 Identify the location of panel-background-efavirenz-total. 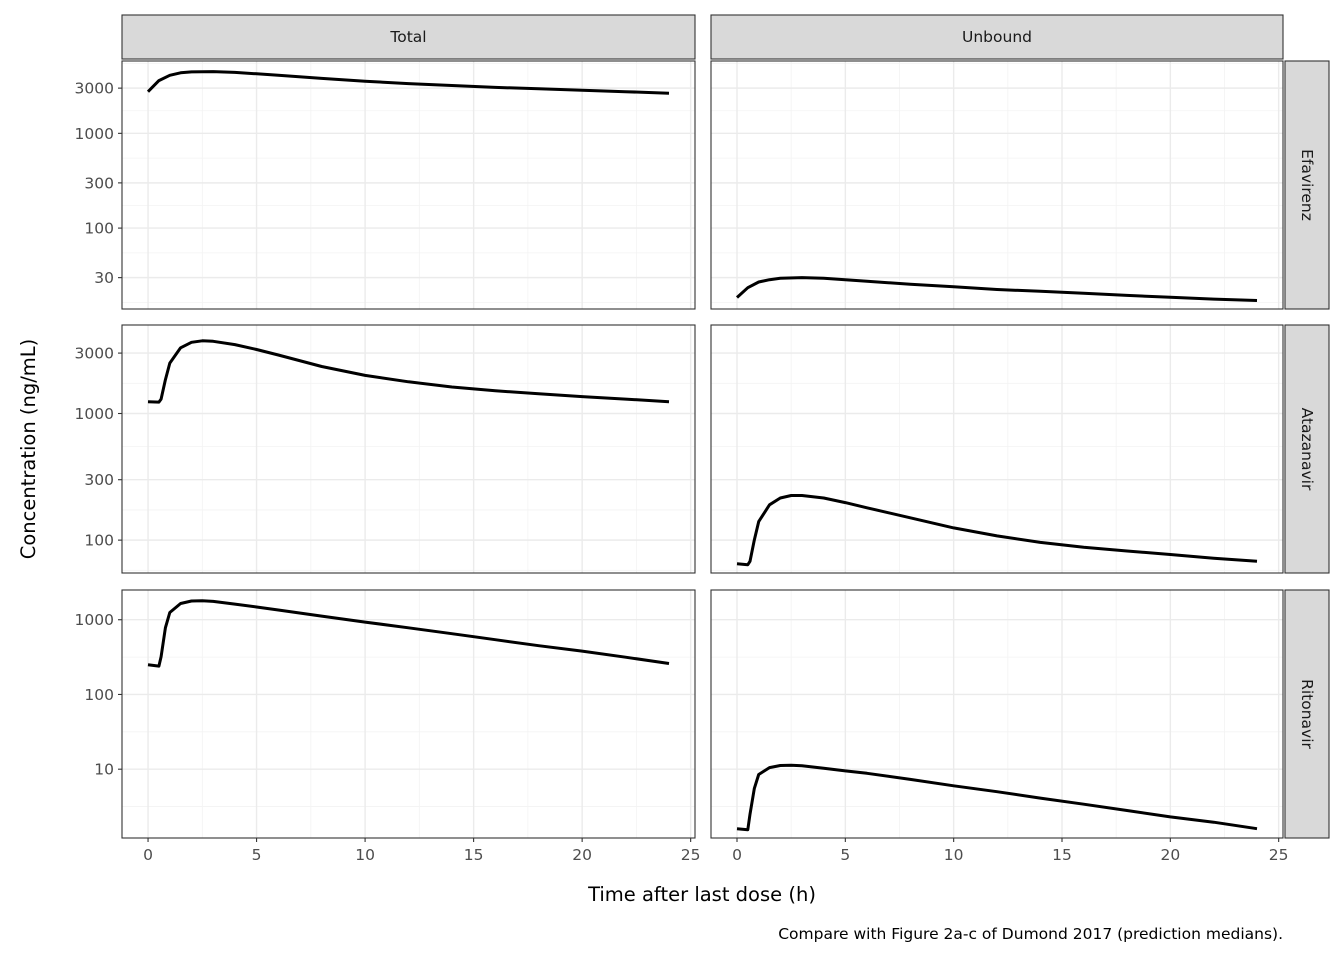
(408, 185).